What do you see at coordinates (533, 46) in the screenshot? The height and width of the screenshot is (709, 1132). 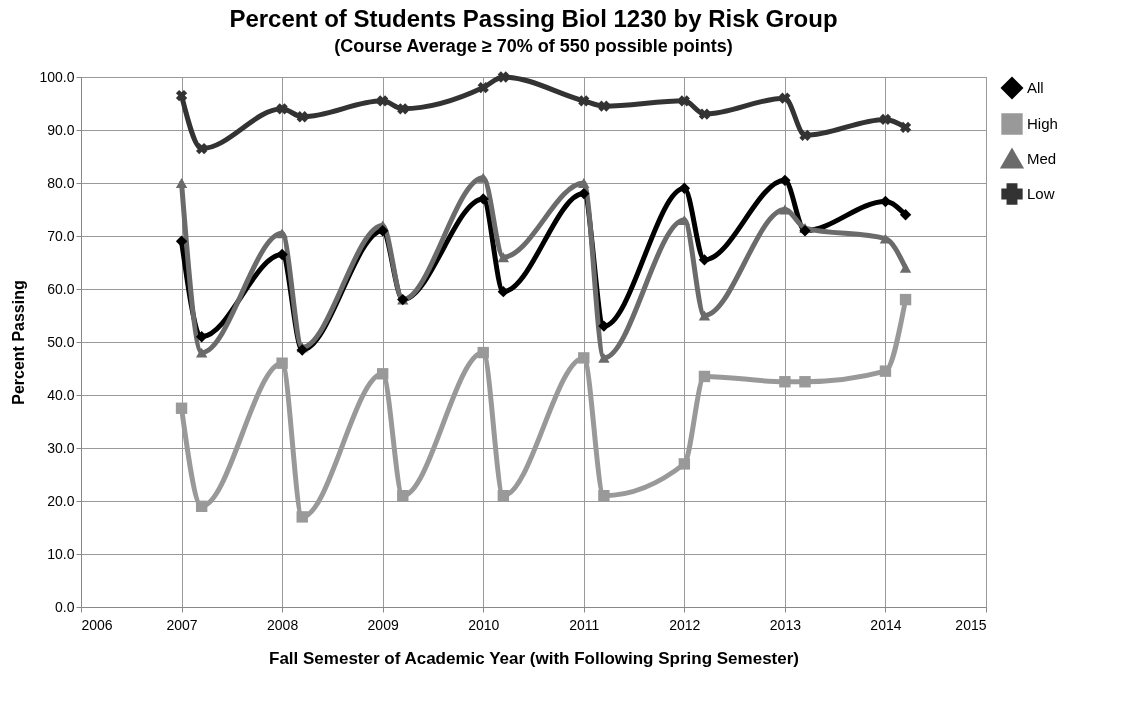 I see `chart-subtitle: (Course Average ≥ 70% of 550 possible points)` at bounding box center [533, 46].